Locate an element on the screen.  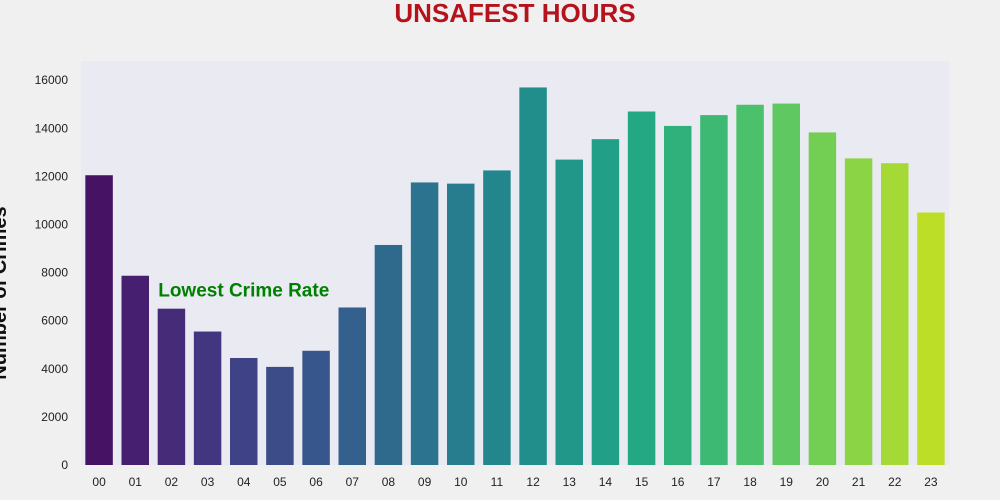
x-tick-label: 05 is located at coordinates (280, 482).